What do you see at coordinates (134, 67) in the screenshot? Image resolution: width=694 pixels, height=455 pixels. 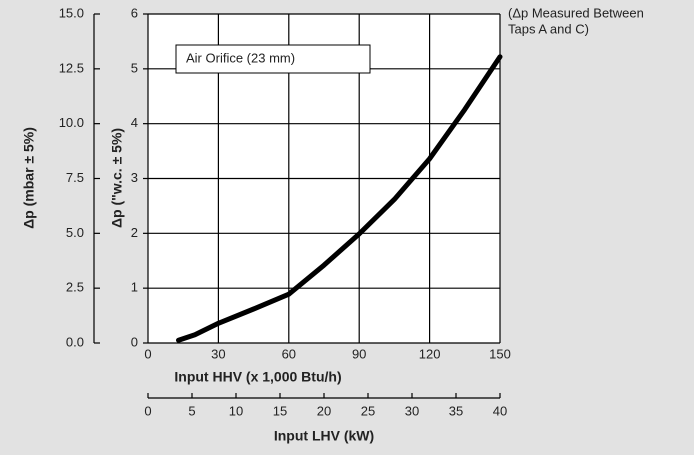 I see `y-tick-label: 5` at bounding box center [134, 67].